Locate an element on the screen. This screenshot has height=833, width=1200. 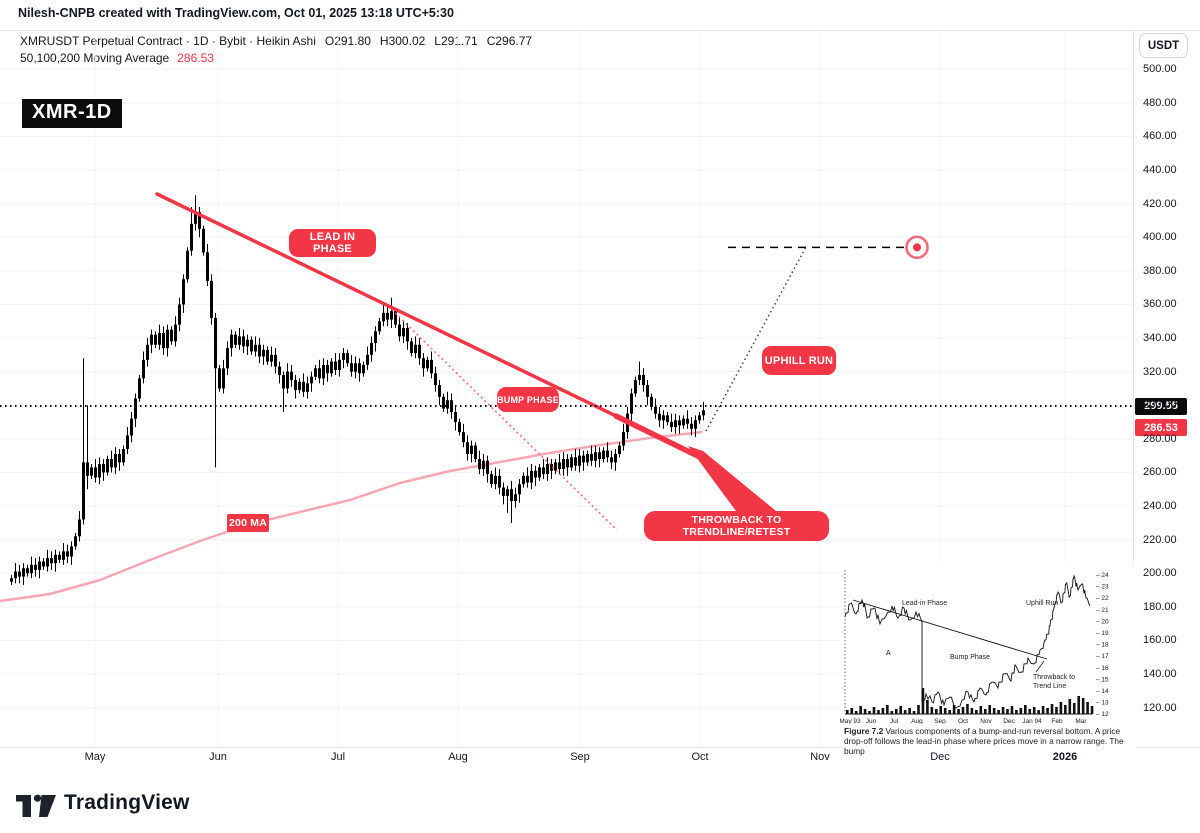
annotation-200ma: 200 MA is located at coordinates (248, 523).